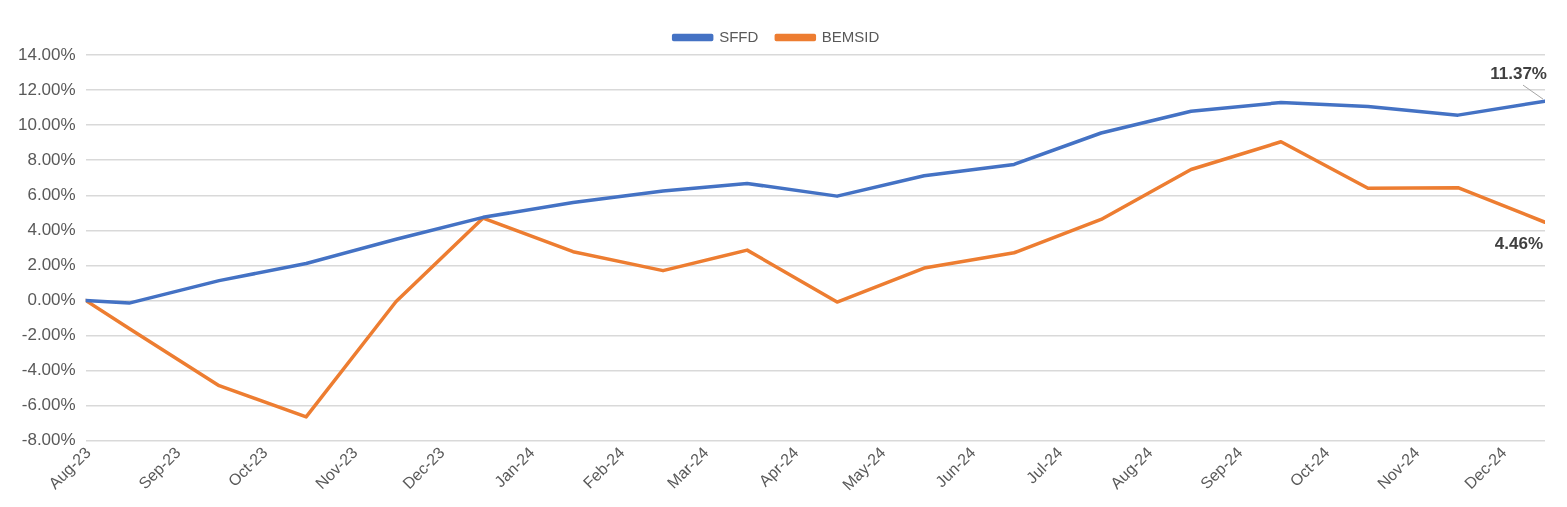 This screenshot has height=507, width=1567. I want to click on y-tick-label: 2.00%, so click(51, 265).